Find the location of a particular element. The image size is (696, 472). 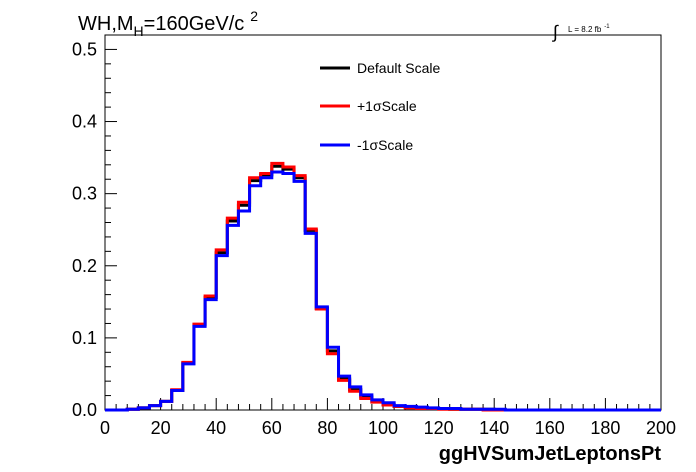

plot-title: WH,MH=160GeV/c 2 is located at coordinates (168, 23).